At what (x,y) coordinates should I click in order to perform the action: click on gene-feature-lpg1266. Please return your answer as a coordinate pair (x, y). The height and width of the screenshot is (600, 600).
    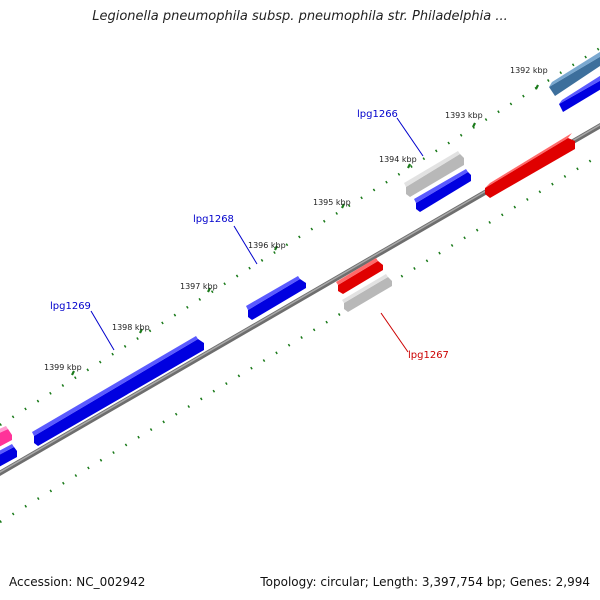
    Looking at the image, I should click on (435, 175).